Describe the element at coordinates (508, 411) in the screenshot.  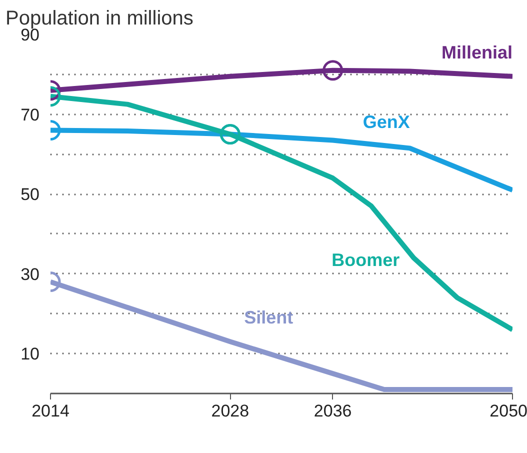
I see `x-tick-label: 2050` at that location.